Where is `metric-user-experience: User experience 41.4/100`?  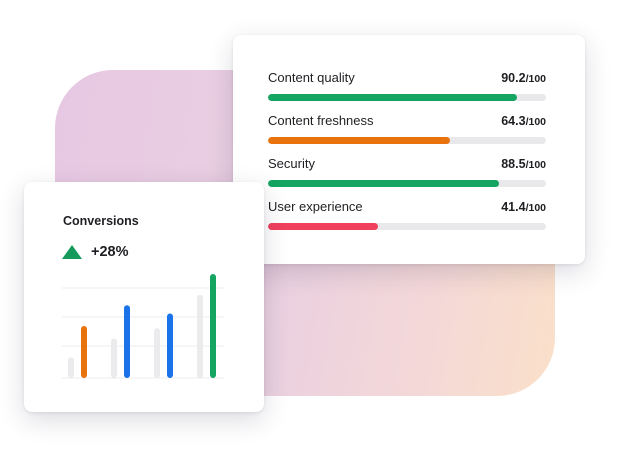 metric-user-experience: User experience 41.4/100 is located at coordinates (407, 214).